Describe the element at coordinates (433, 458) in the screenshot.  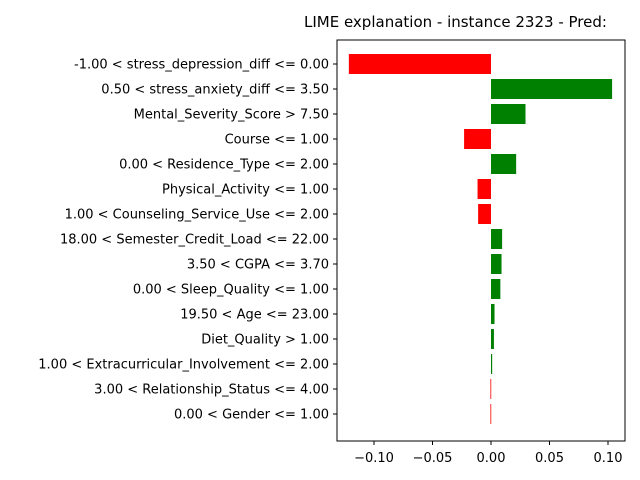
I see `x-tick-label: −0.05` at that location.